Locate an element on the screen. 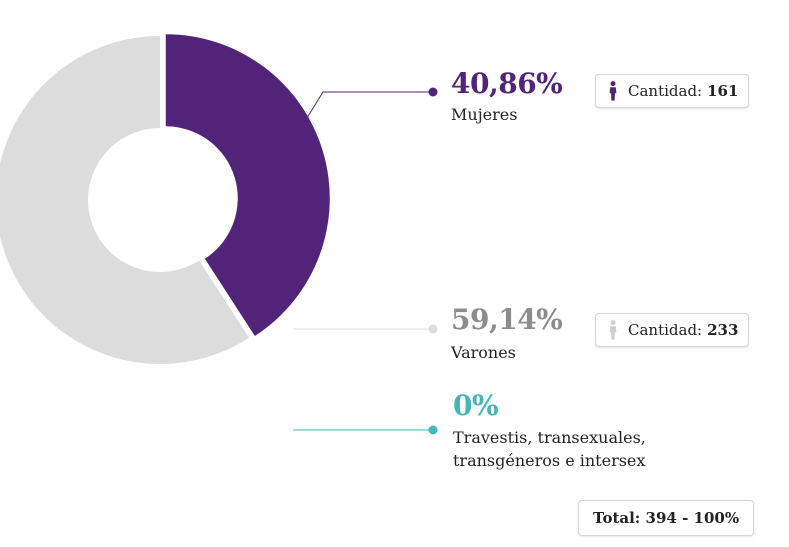 This screenshot has width=789, height=547. mujeres-count-prefix: Cantidad: is located at coordinates (665, 91).